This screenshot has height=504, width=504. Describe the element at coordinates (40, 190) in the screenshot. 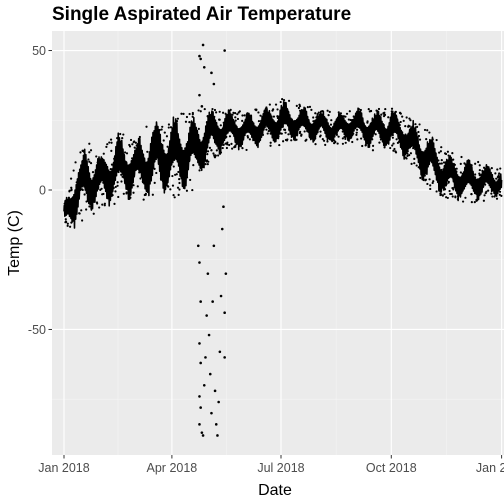

I see `y-axis-ticks: 50 0 -50` at that location.